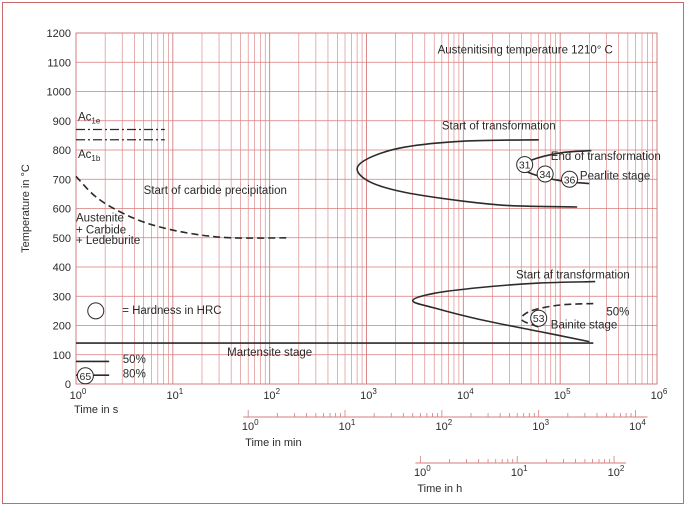 This screenshot has width=688, height=508. I want to click on hardness-value: 65, so click(86, 377).